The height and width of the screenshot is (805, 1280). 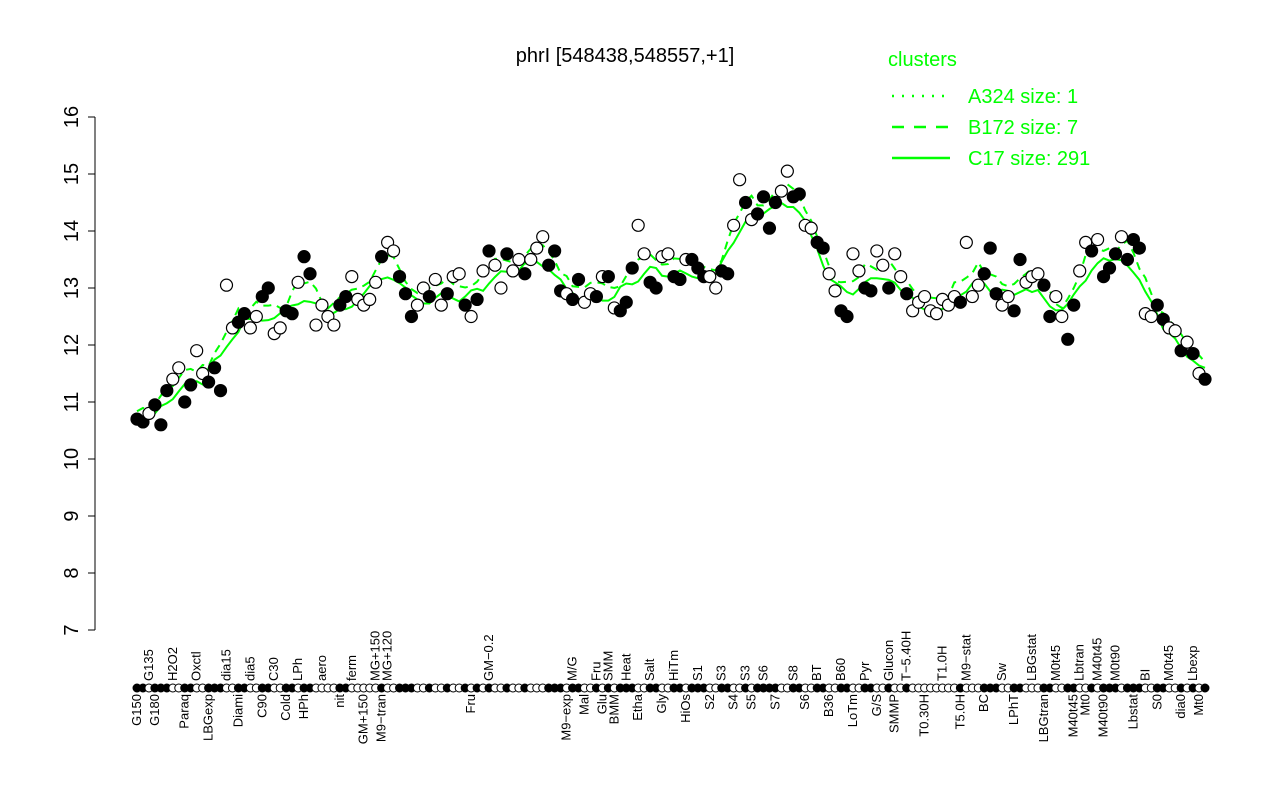 I want to click on x-tick-label: GM+150, so click(x=363, y=719).